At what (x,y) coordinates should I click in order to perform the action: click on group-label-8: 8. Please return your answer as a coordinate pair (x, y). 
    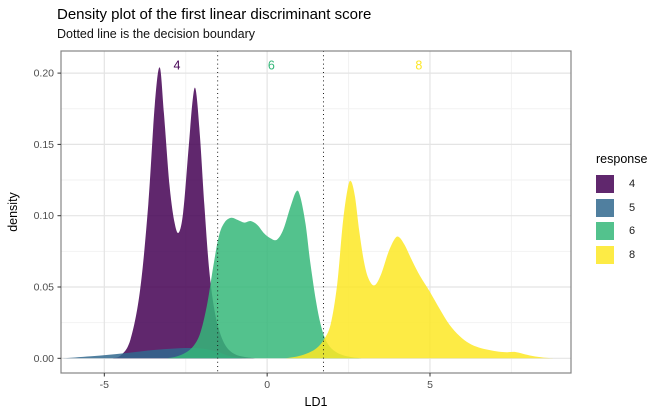
    Looking at the image, I should click on (418, 65).